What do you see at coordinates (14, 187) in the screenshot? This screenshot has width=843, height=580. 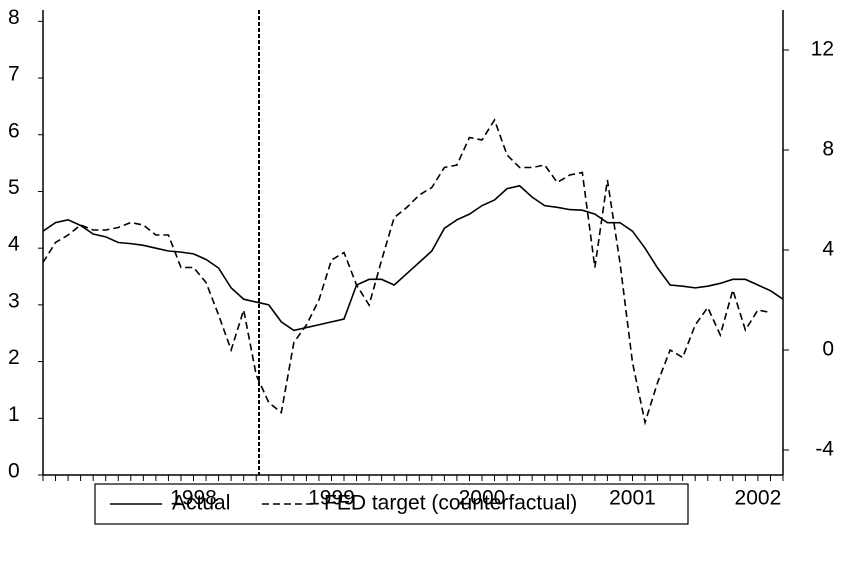 I see `y-tick-label: 5` at bounding box center [14, 187].